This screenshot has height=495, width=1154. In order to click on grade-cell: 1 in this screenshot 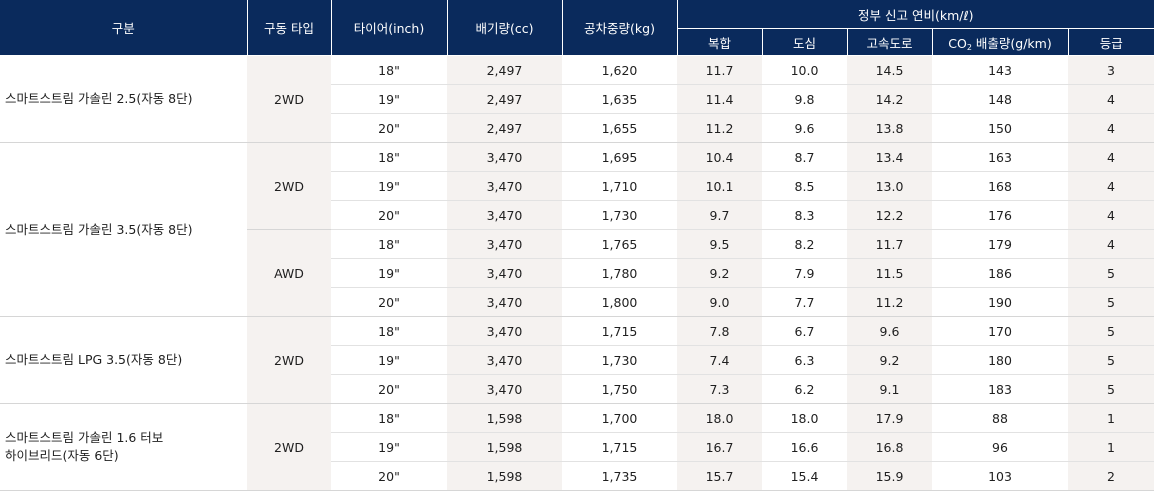, I will do `click(1111, 418)`.